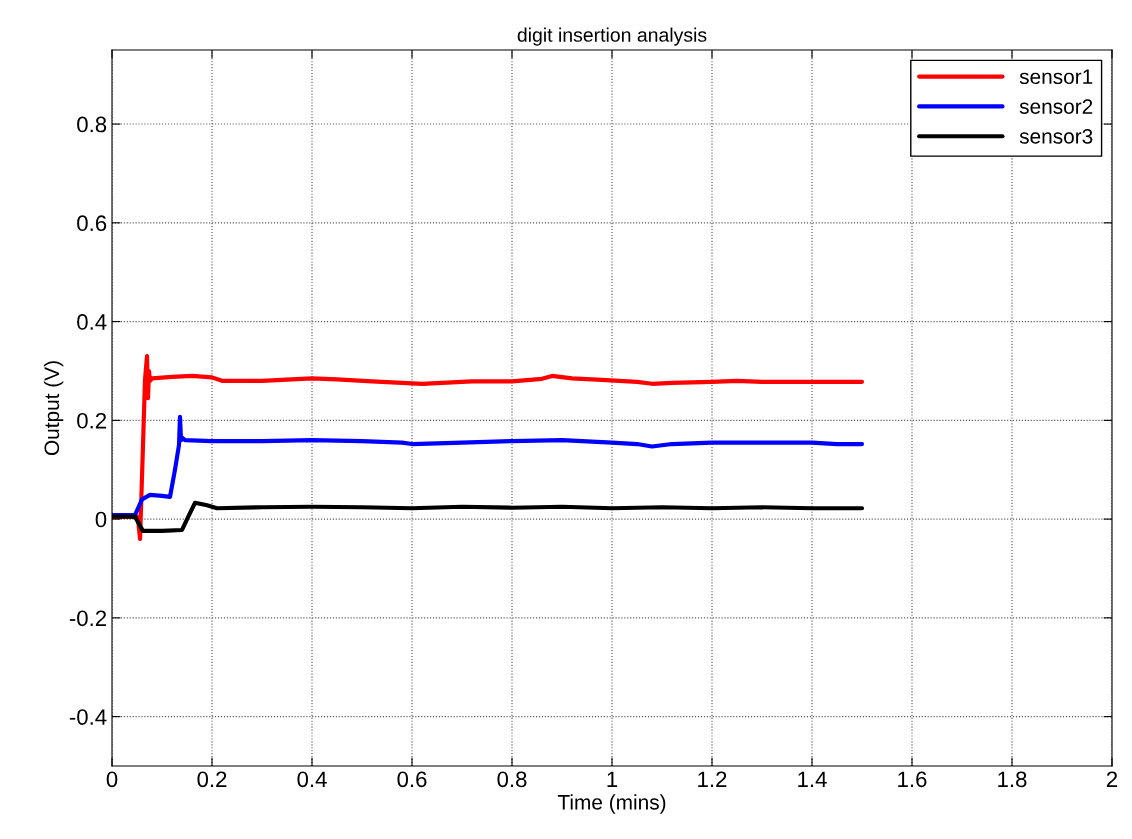  What do you see at coordinates (611, 804) in the screenshot?
I see `x-axis-title: Time (mins)` at bounding box center [611, 804].